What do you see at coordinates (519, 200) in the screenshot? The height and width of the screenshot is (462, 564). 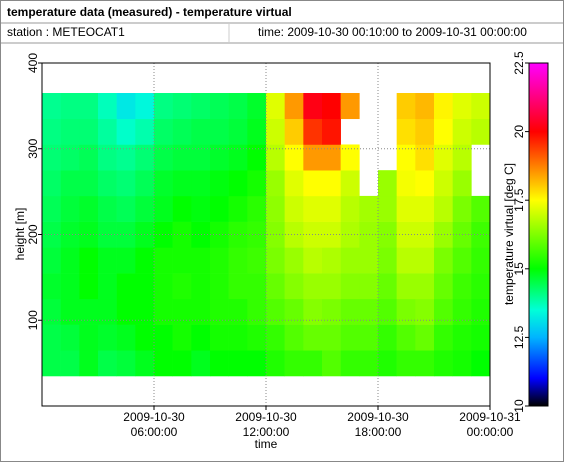 I see `colorbar-tick-label: 17.5` at bounding box center [519, 200].